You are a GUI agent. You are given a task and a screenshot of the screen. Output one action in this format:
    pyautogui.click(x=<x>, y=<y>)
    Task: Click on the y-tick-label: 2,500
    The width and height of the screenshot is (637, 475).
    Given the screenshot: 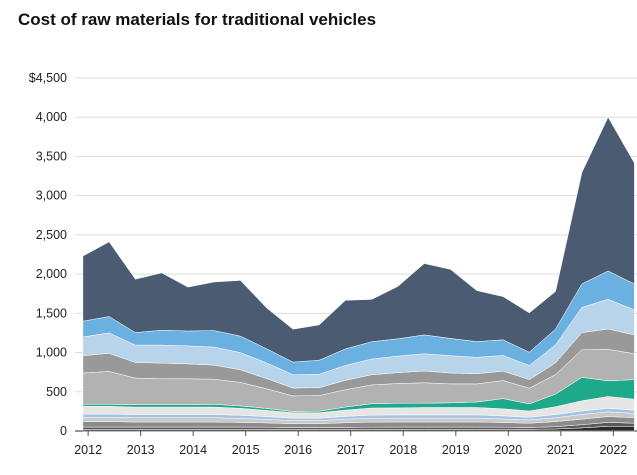 What is the action you would take?
    pyautogui.click(x=51, y=235)
    